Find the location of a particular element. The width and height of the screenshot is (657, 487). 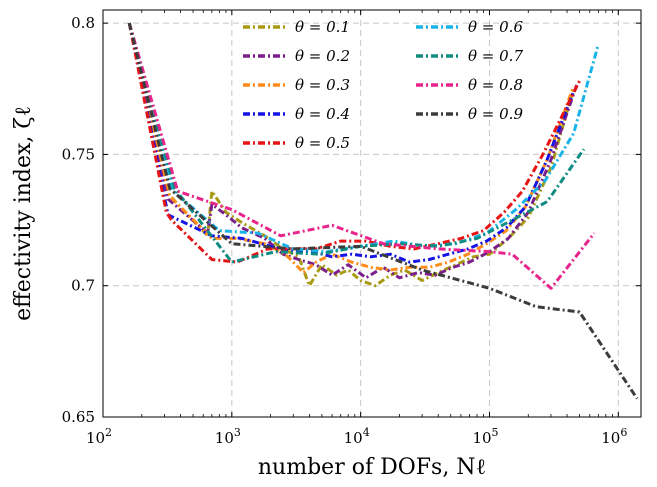

legend-label: θ = 0.7 is located at coordinates (495, 56).